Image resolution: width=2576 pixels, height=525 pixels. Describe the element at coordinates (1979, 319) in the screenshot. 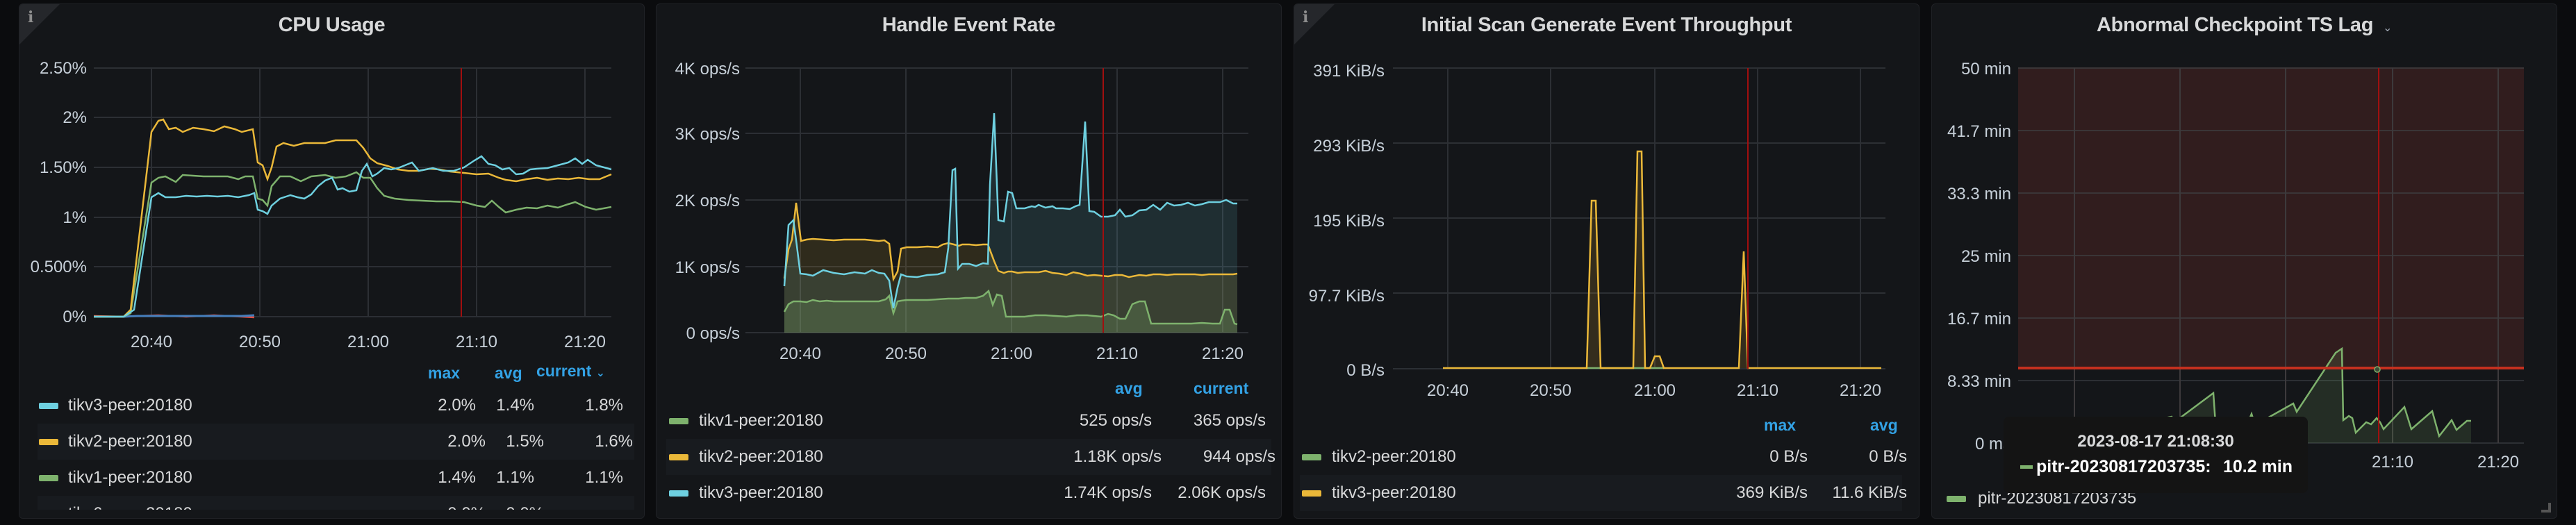

I see `y-tick: 16.7 min` at that location.